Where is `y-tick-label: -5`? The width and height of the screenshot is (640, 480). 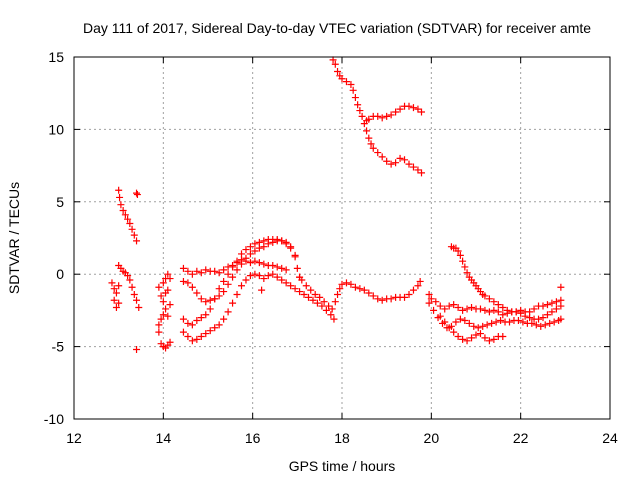 y-tick-label: -5 is located at coordinates (58, 347).